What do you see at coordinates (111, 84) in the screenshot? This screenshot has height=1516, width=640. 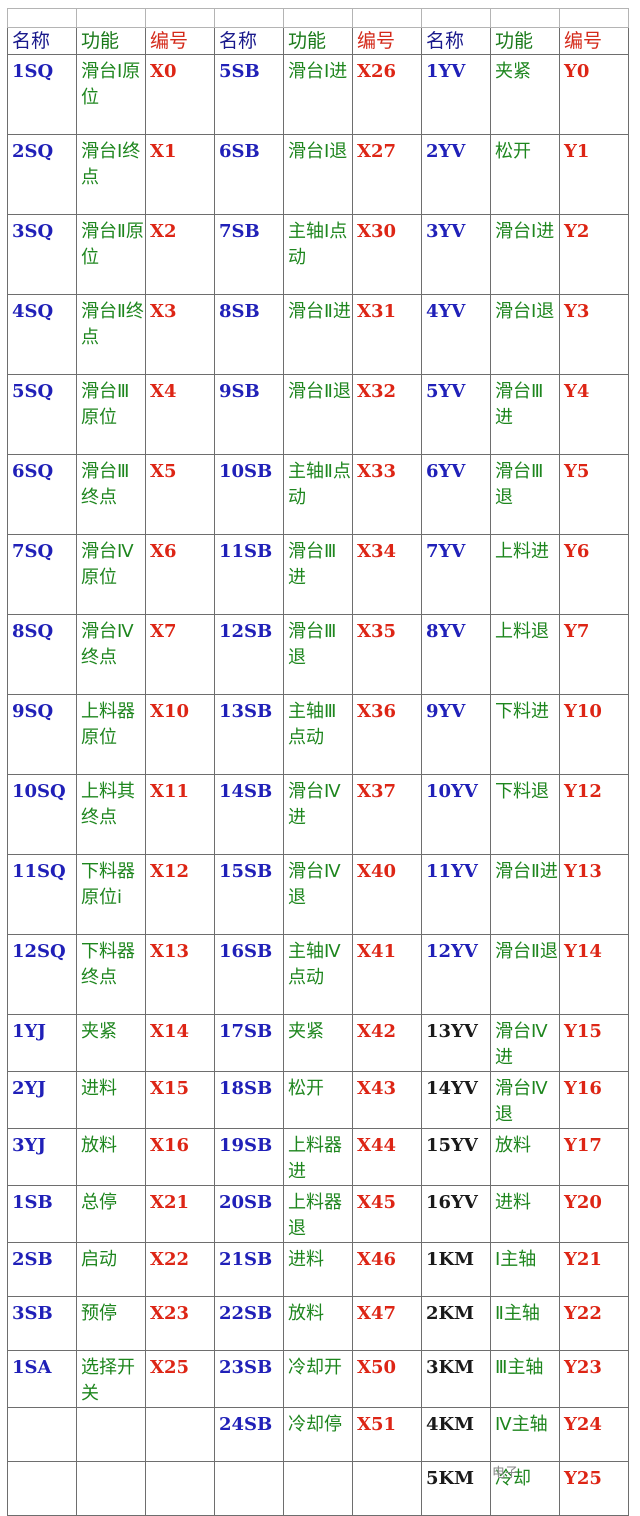 I see `function-text: 滑台Ⅰ原位` at bounding box center [111, 84].